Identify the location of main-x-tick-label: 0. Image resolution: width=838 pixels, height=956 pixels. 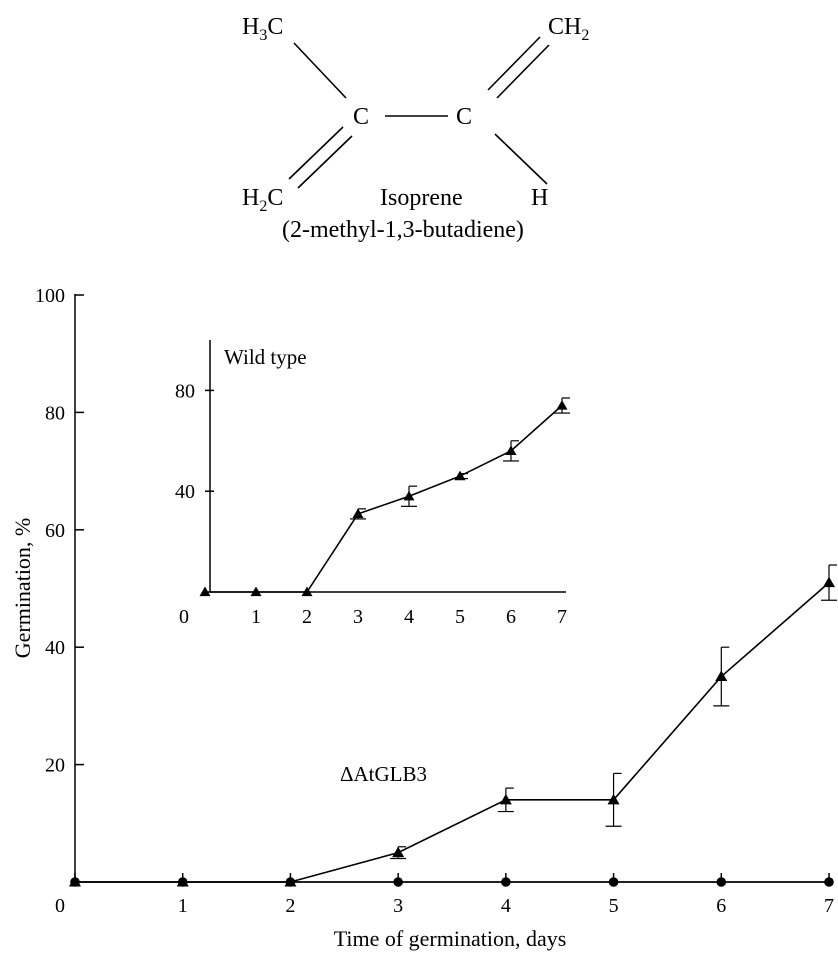
(60, 906).